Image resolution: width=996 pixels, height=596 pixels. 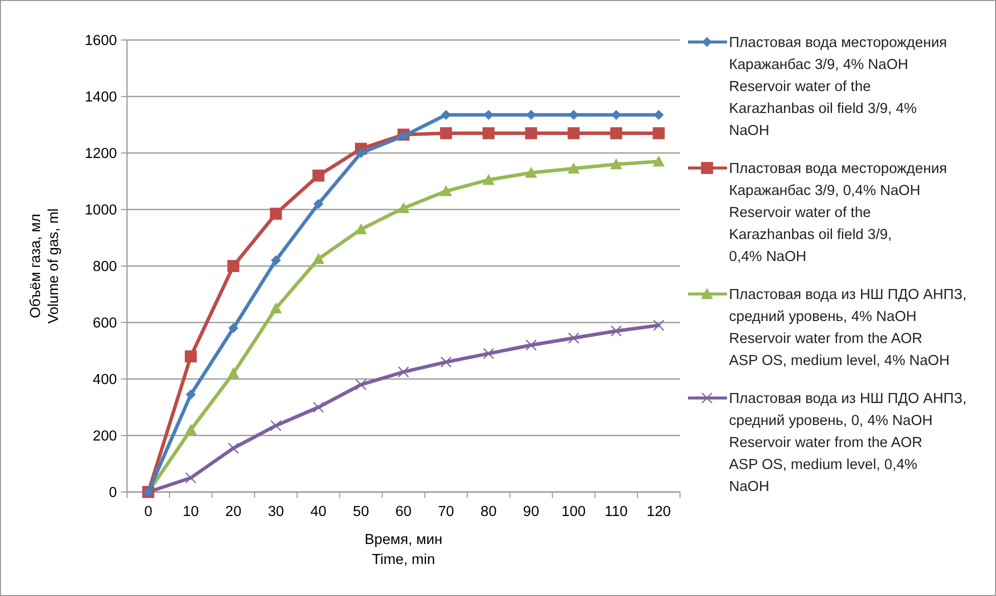 I want to click on x-tick-label: 120, so click(x=658, y=512).